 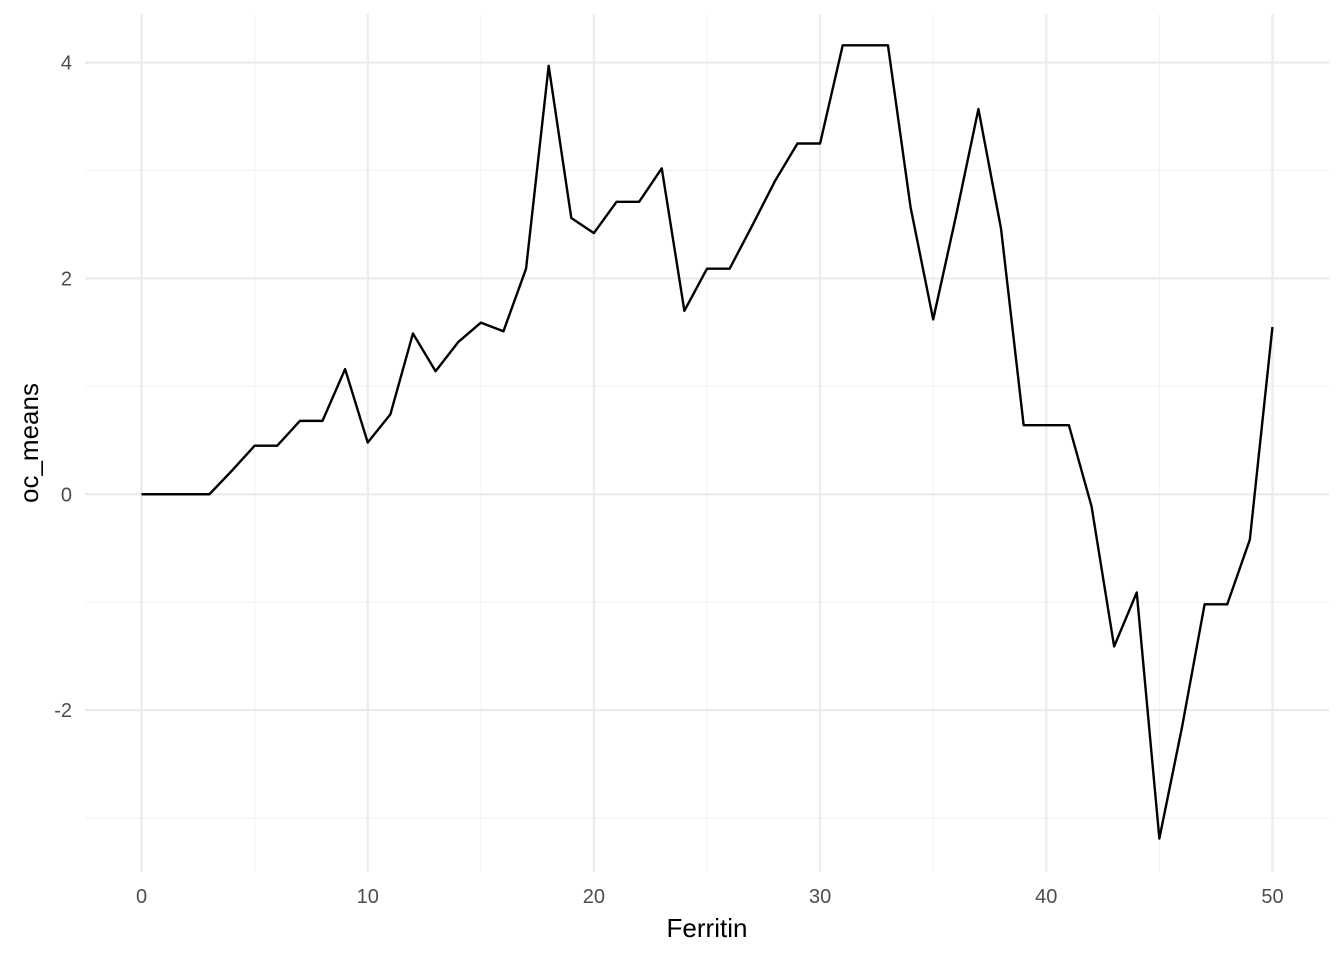 What do you see at coordinates (66, 495) in the screenshot?
I see `y-tick-label: 0` at bounding box center [66, 495].